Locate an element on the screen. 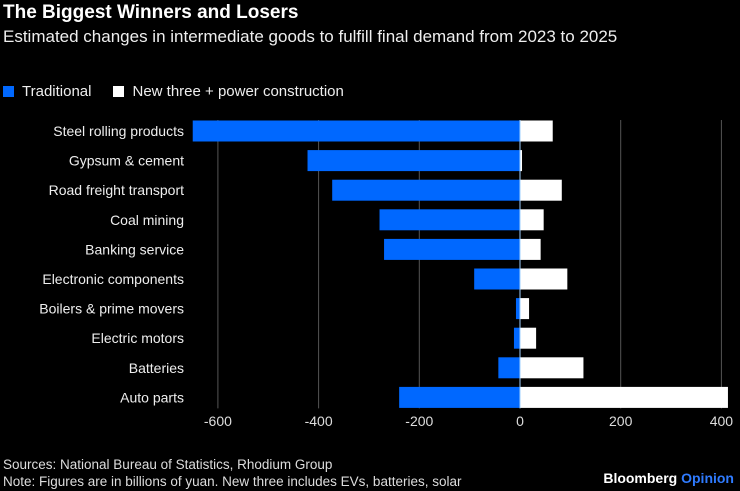 This screenshot has width=740, height=491. legend-label-traditional: Traditional is located at coordinates (57, 91).